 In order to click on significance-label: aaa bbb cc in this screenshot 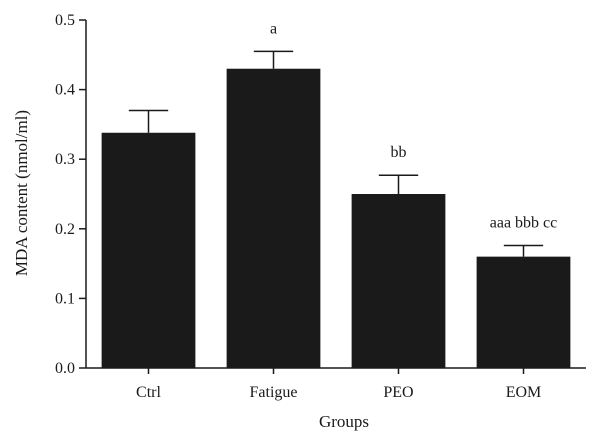, I will do `click(524, 223)`.